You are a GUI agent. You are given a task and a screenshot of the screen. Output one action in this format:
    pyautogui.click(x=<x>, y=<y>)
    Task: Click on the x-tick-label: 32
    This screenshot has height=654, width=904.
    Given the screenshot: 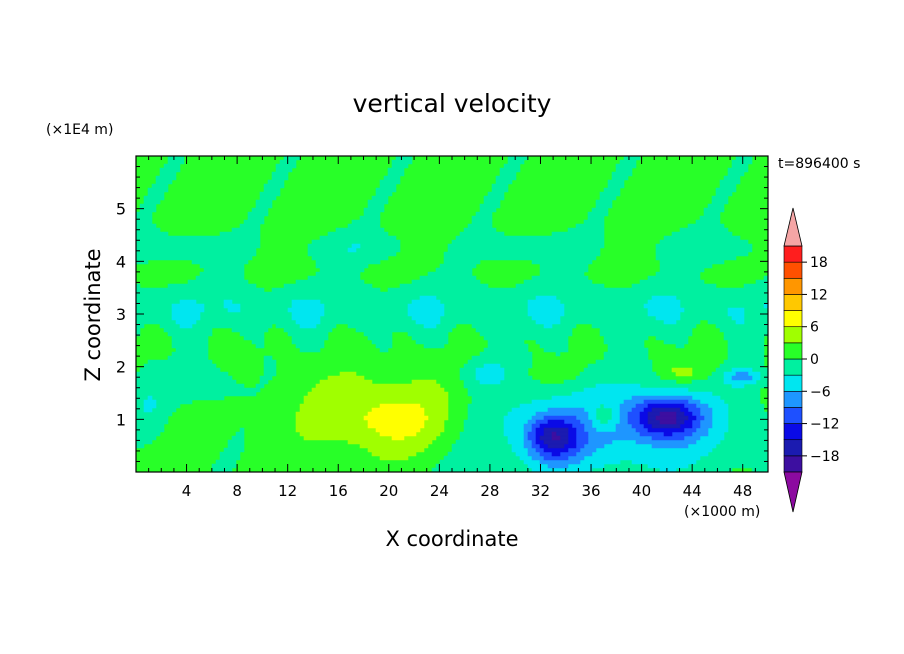 What is the action you would take?
    pyautogui.click(x=540, y=491)
    